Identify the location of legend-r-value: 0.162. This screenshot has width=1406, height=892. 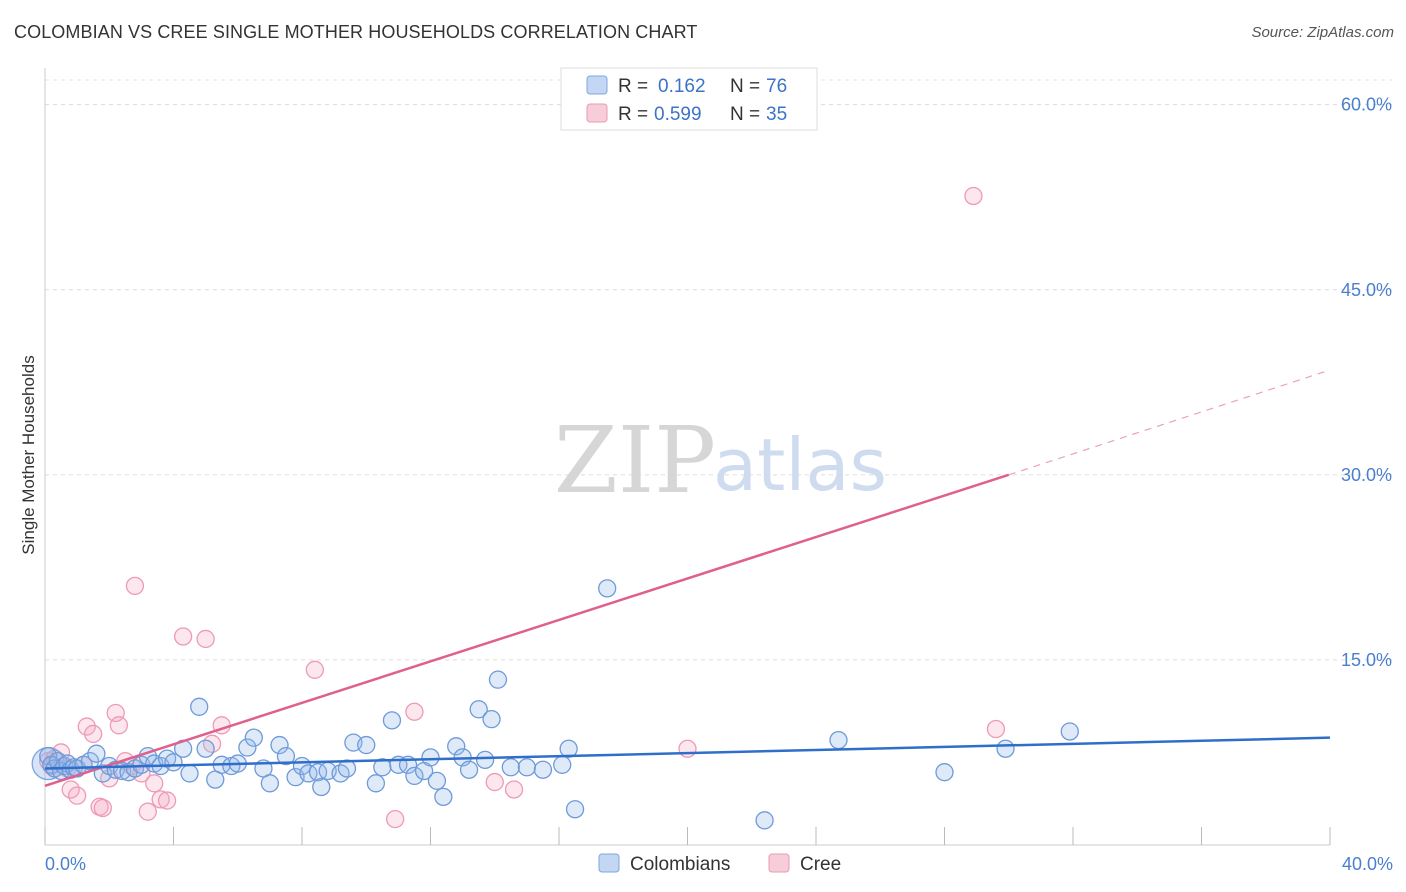
(682, 86).